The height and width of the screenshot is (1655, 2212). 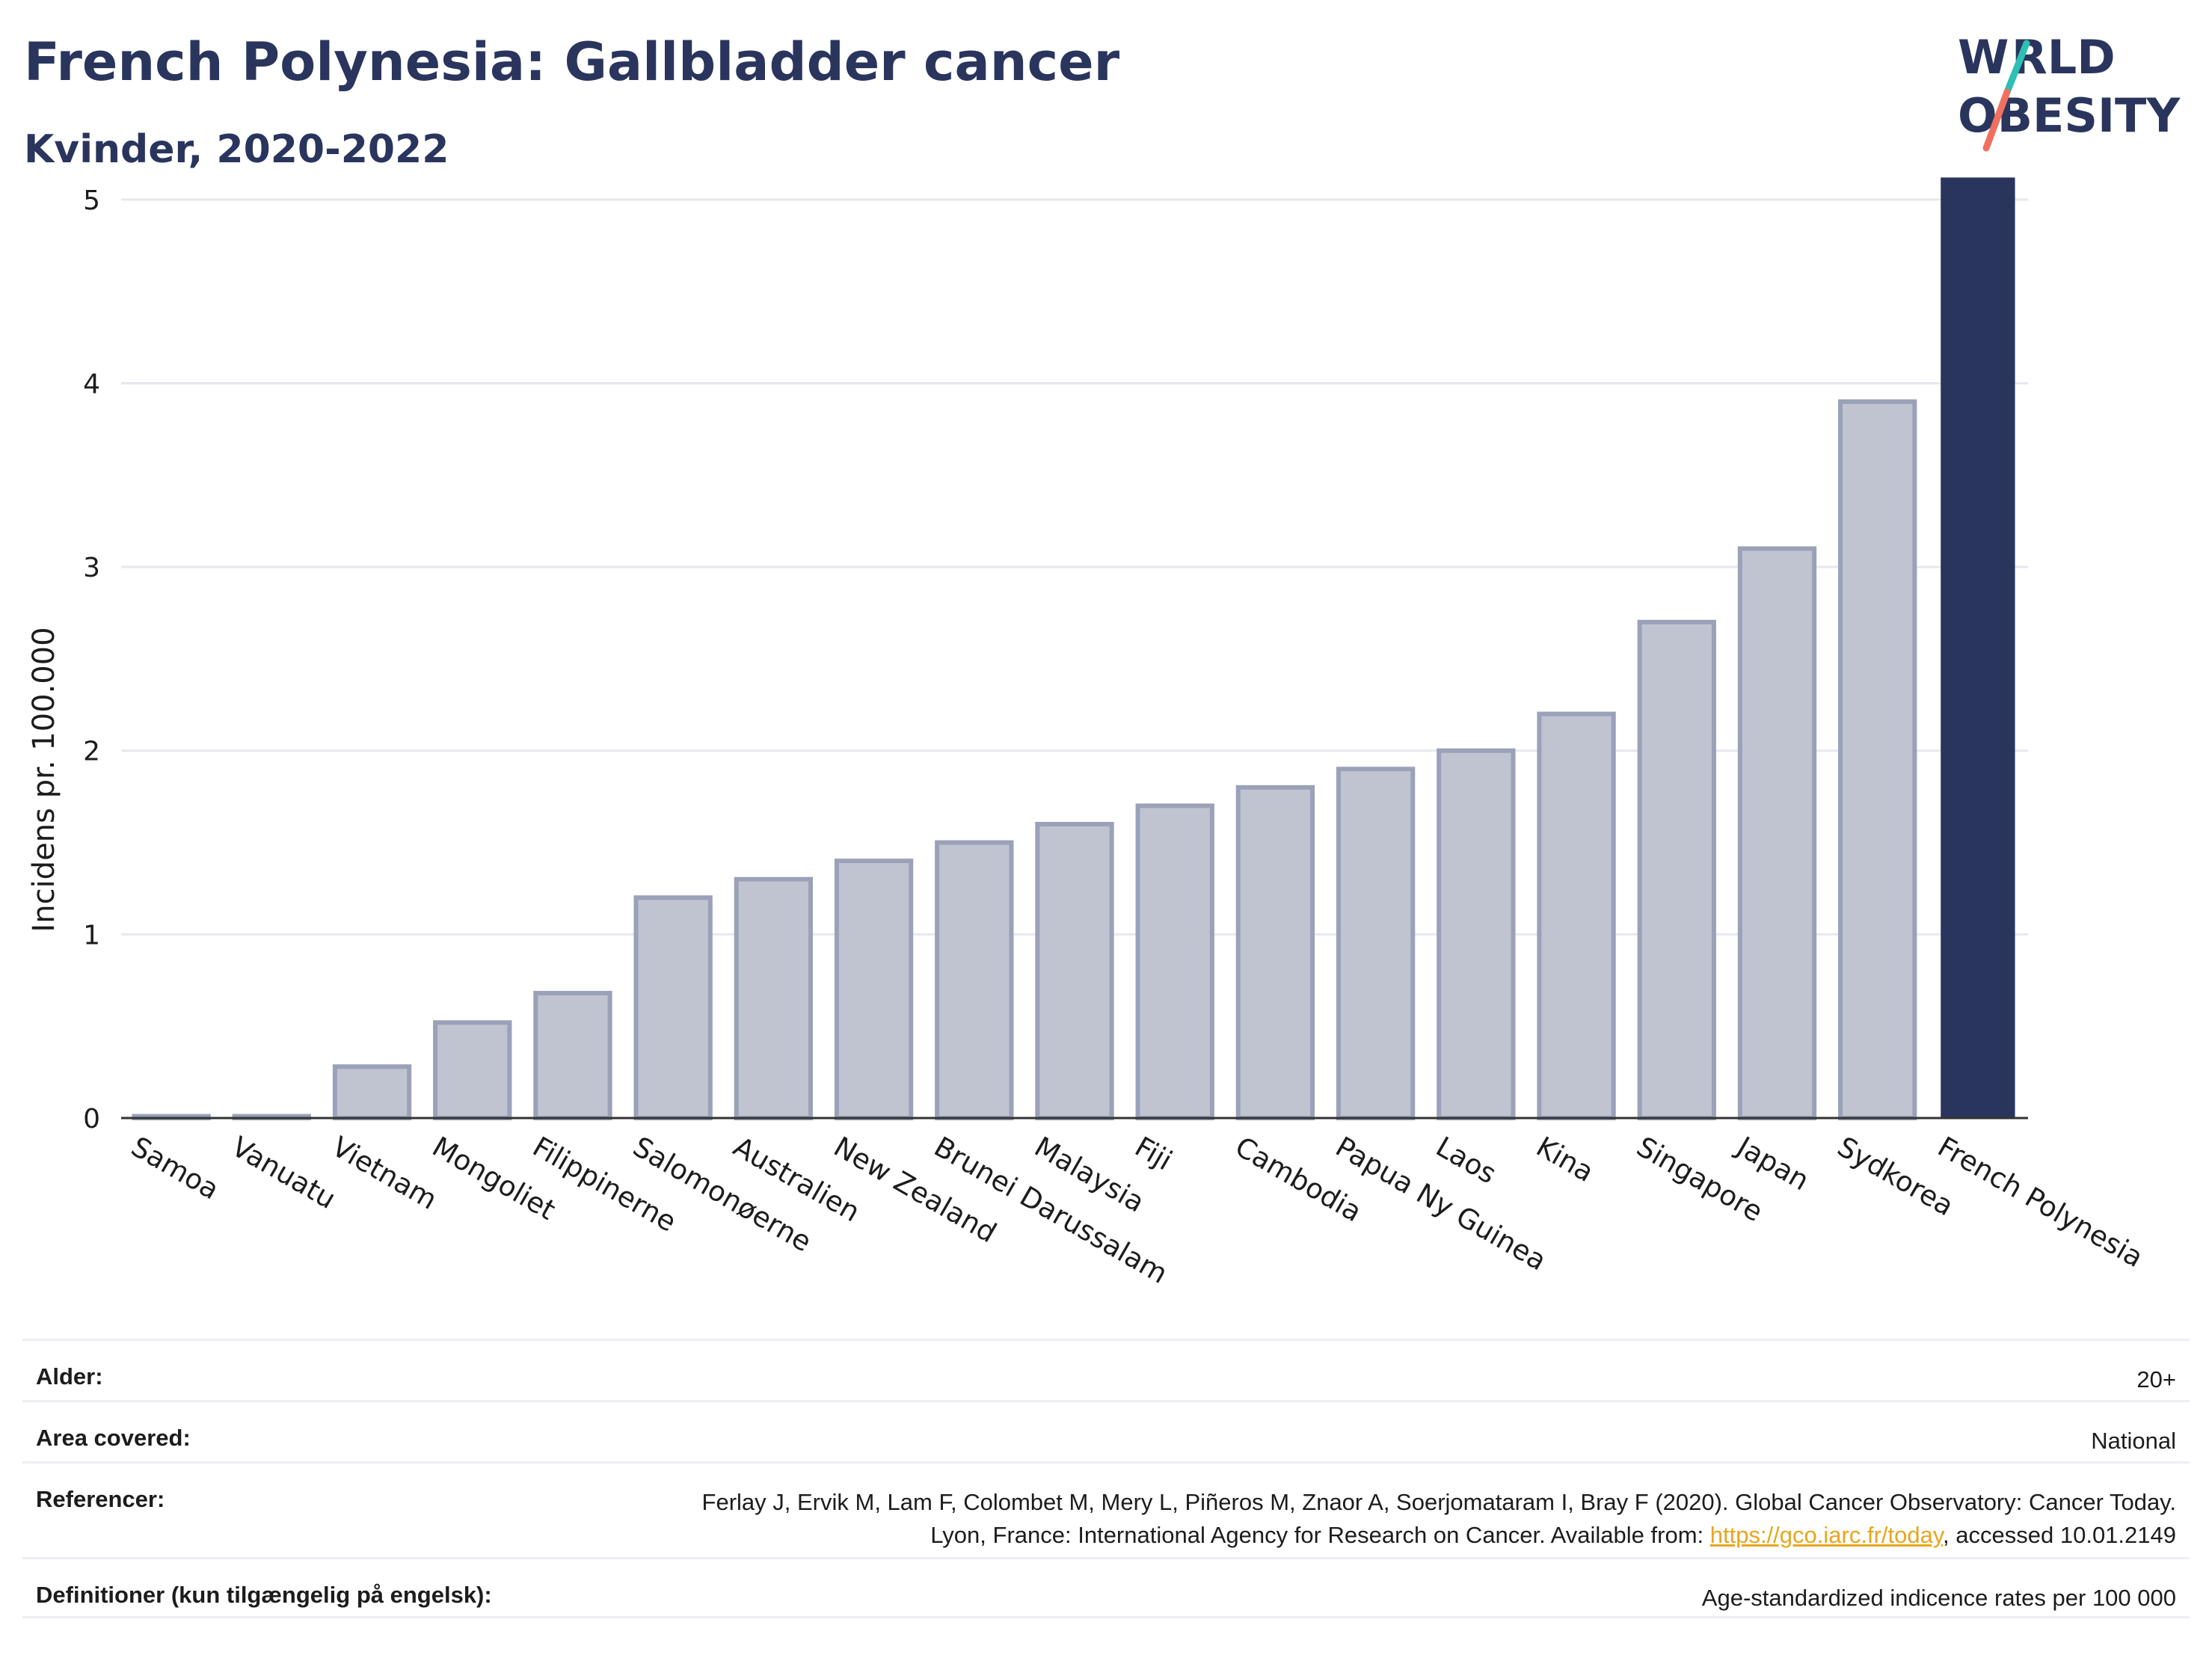 I want to click on y-tick-label: 5, so click(x=91, y=200).